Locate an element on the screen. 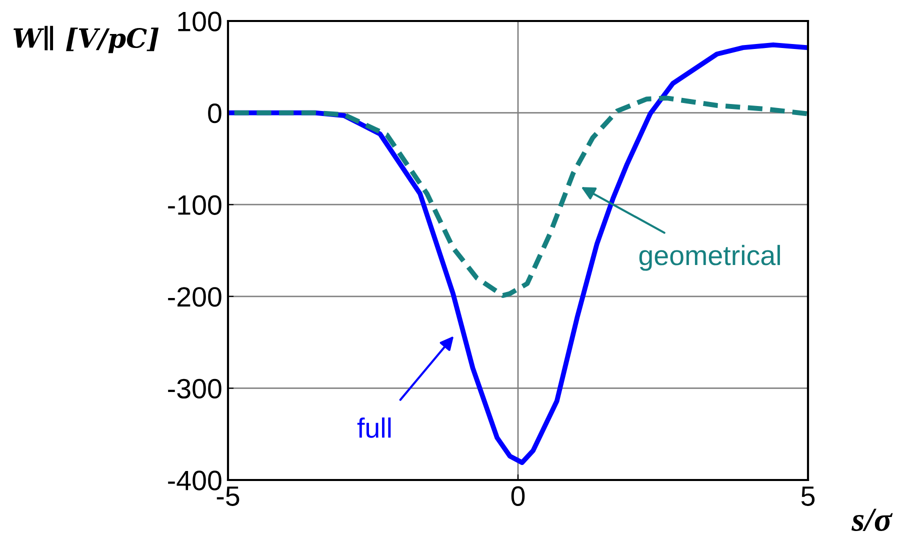 This screenshot has width=900, height=559. text: full is located at coordinates (374, 427).